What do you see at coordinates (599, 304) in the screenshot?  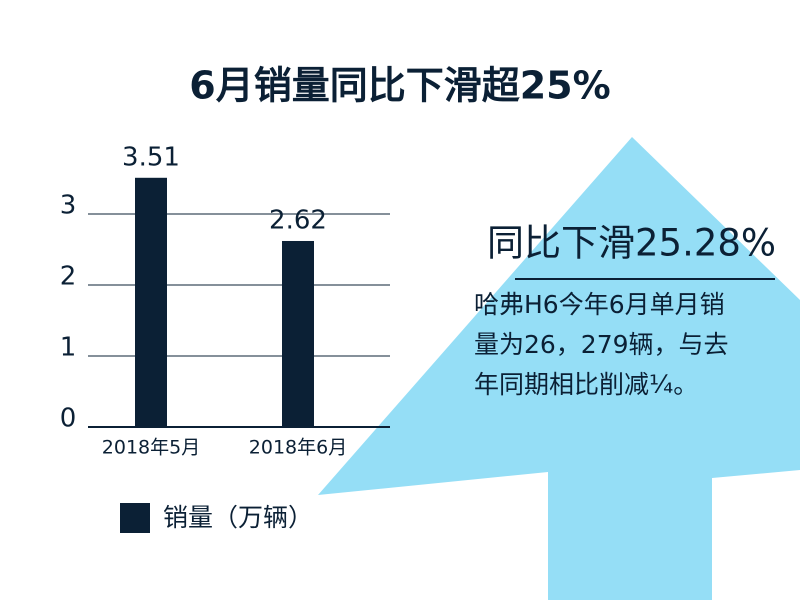 I see `callout-text: 哈弗H6今年6月单月销` at bounding box center [599, 304].